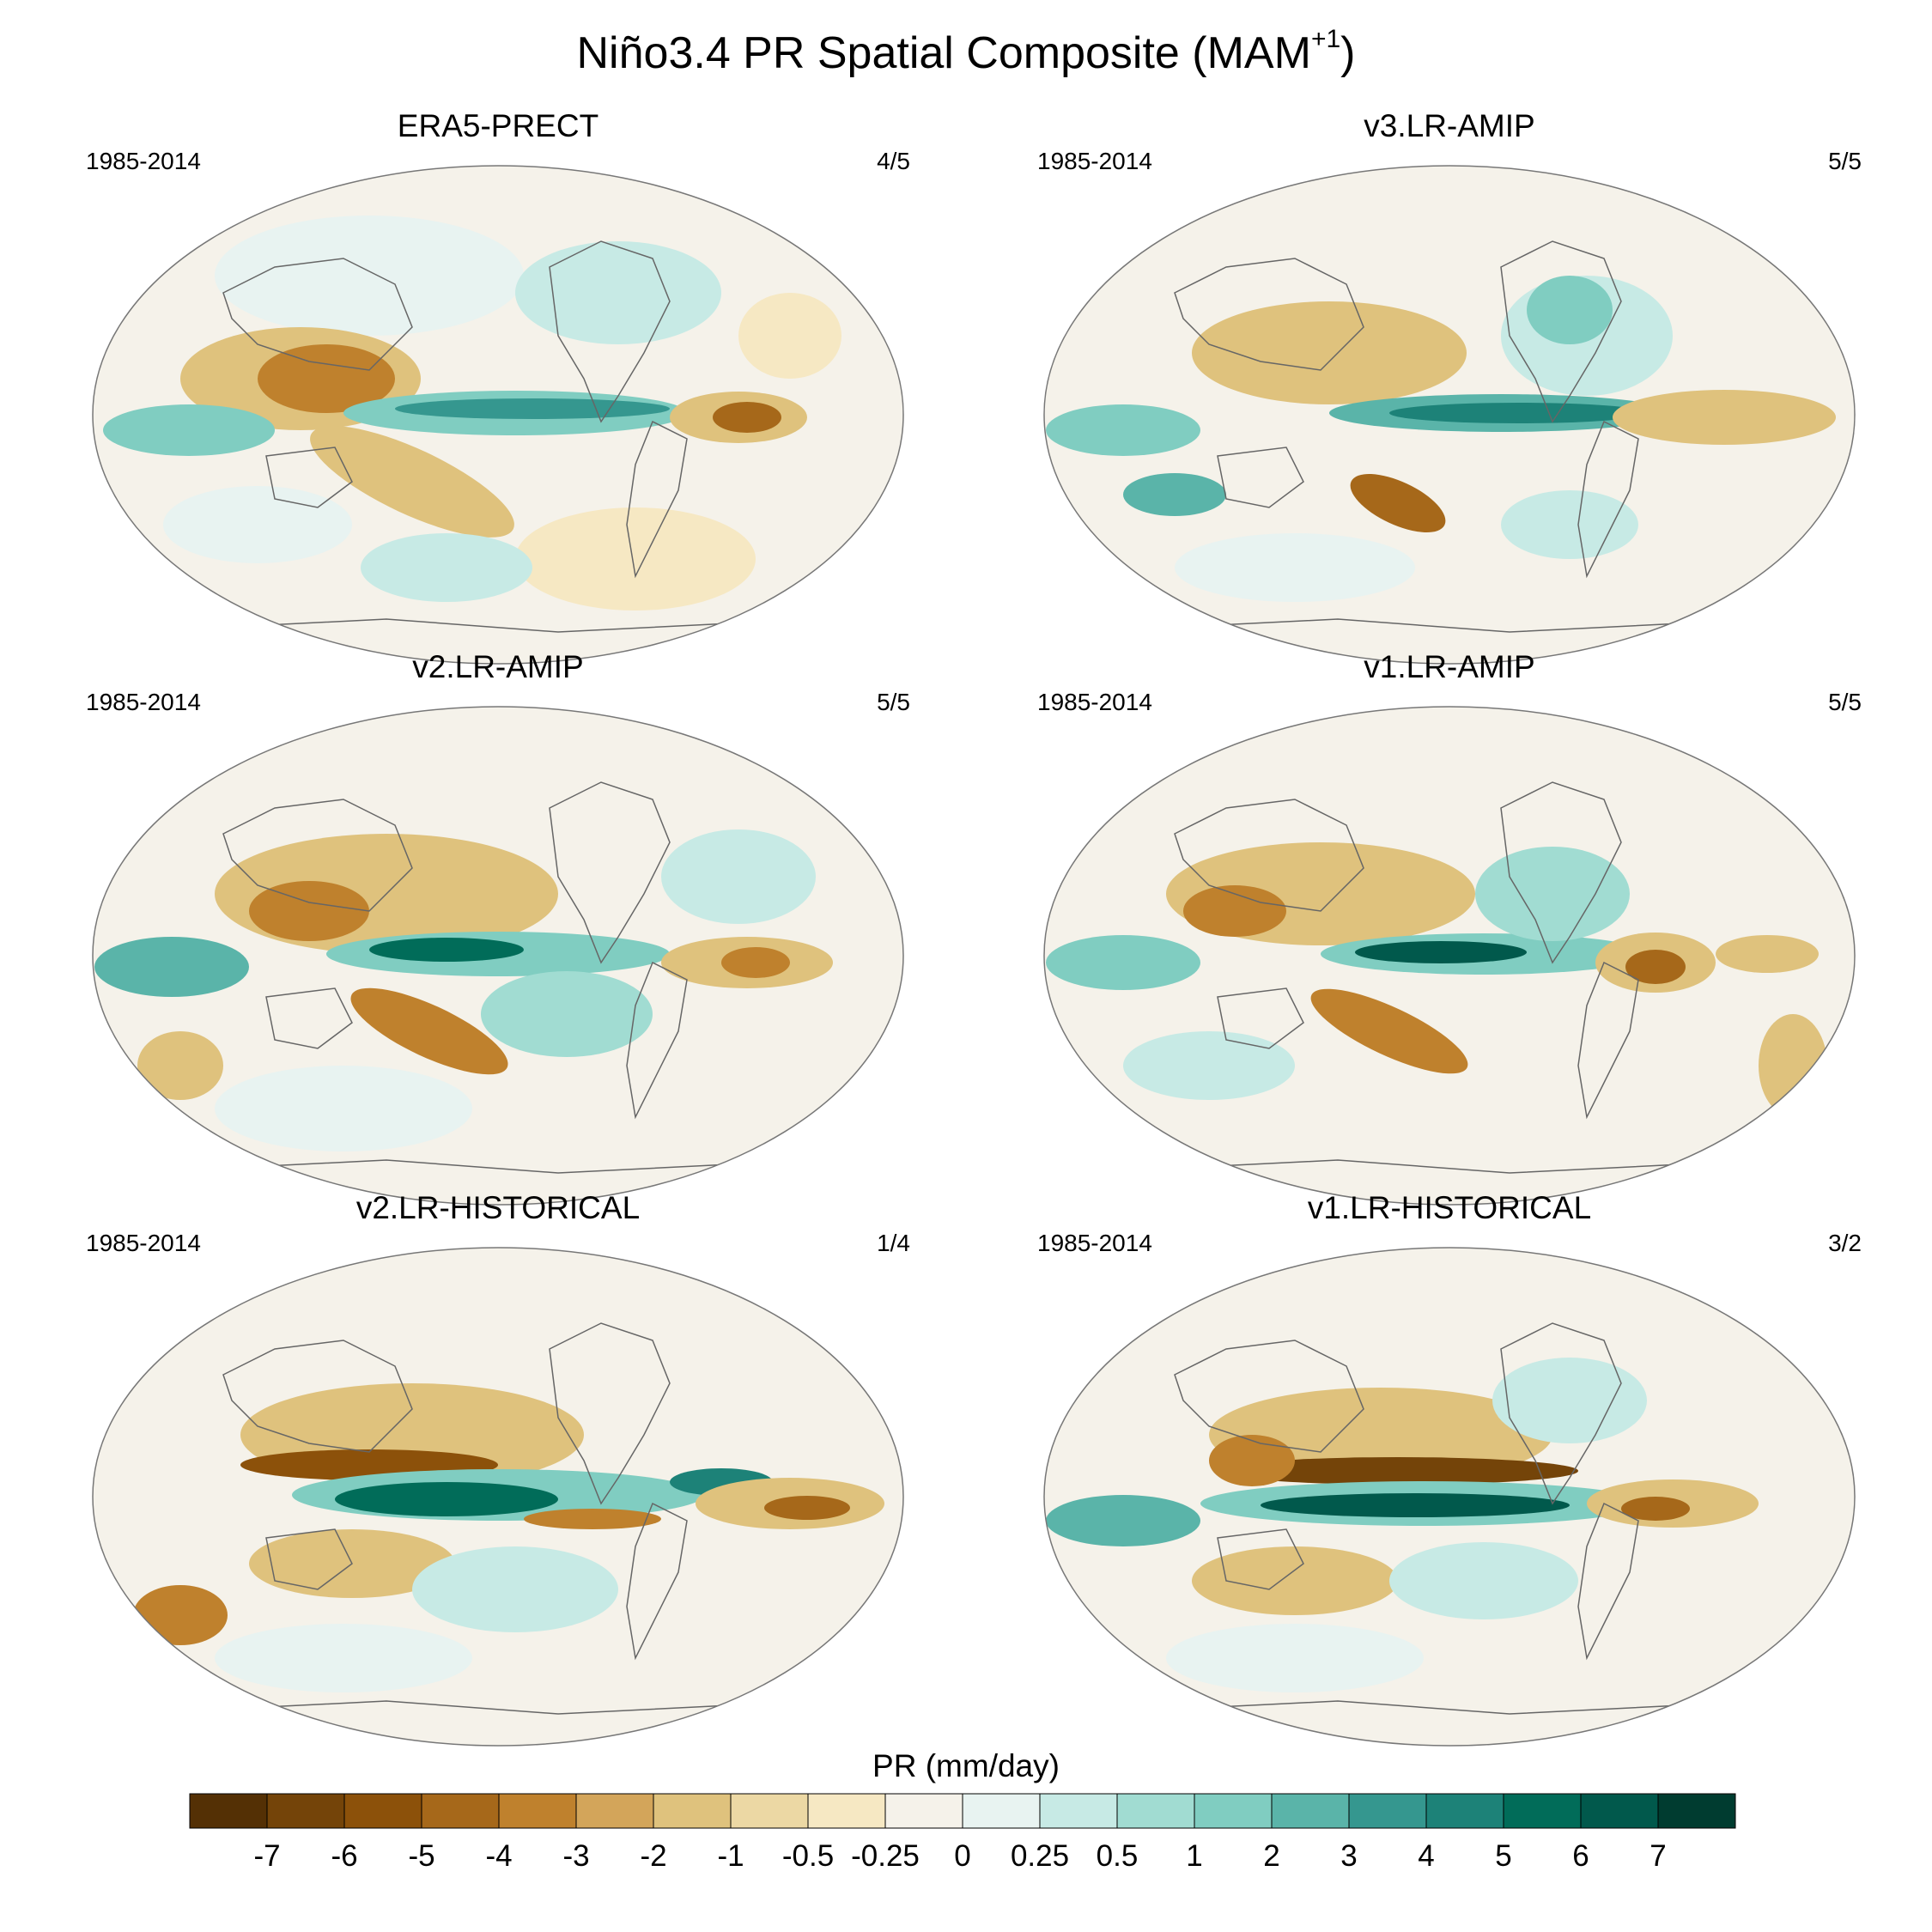 The width and height of the screenshot is (1932, 1932). What do you see at coordinates (1118, 1856) in the screenshot?
I see `colorbar-tick-label: 0.5` at bounding box center [1118, 1856].